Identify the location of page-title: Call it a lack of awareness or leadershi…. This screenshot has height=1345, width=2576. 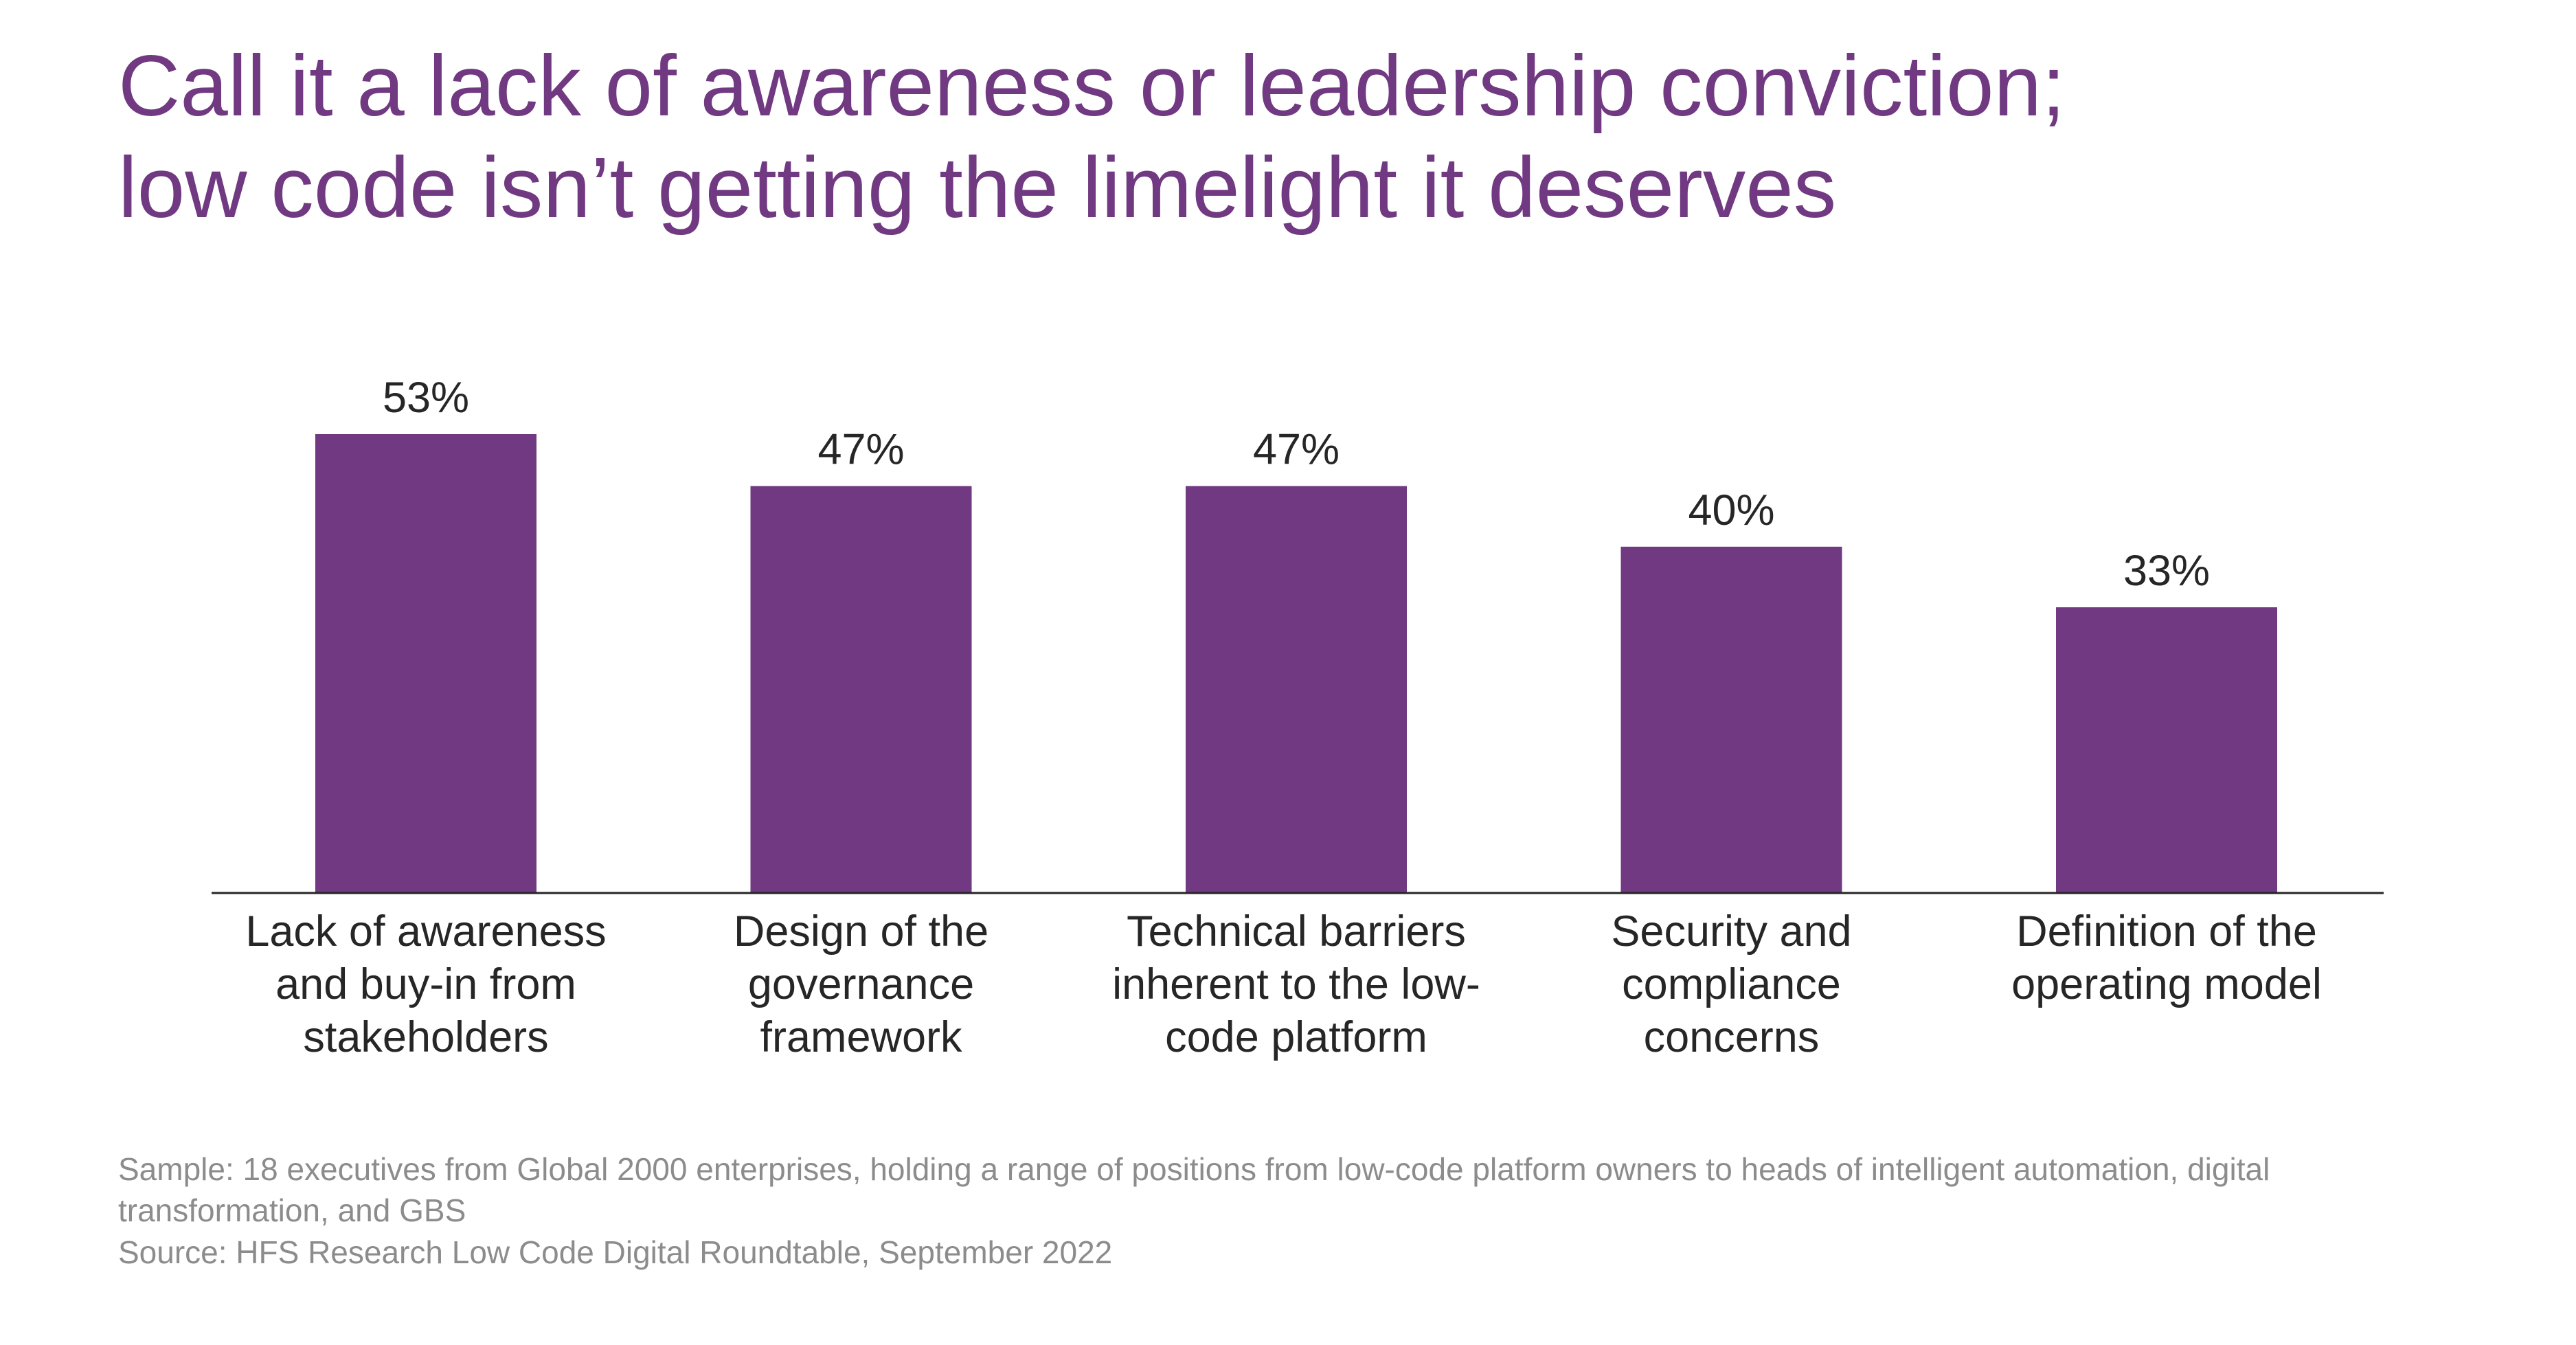
(1286, 137).